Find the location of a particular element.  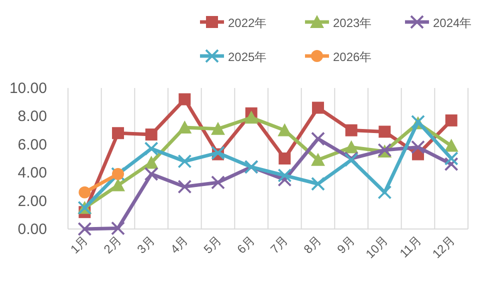

legend-label: 2026年 is located at coordinates (352, 57).